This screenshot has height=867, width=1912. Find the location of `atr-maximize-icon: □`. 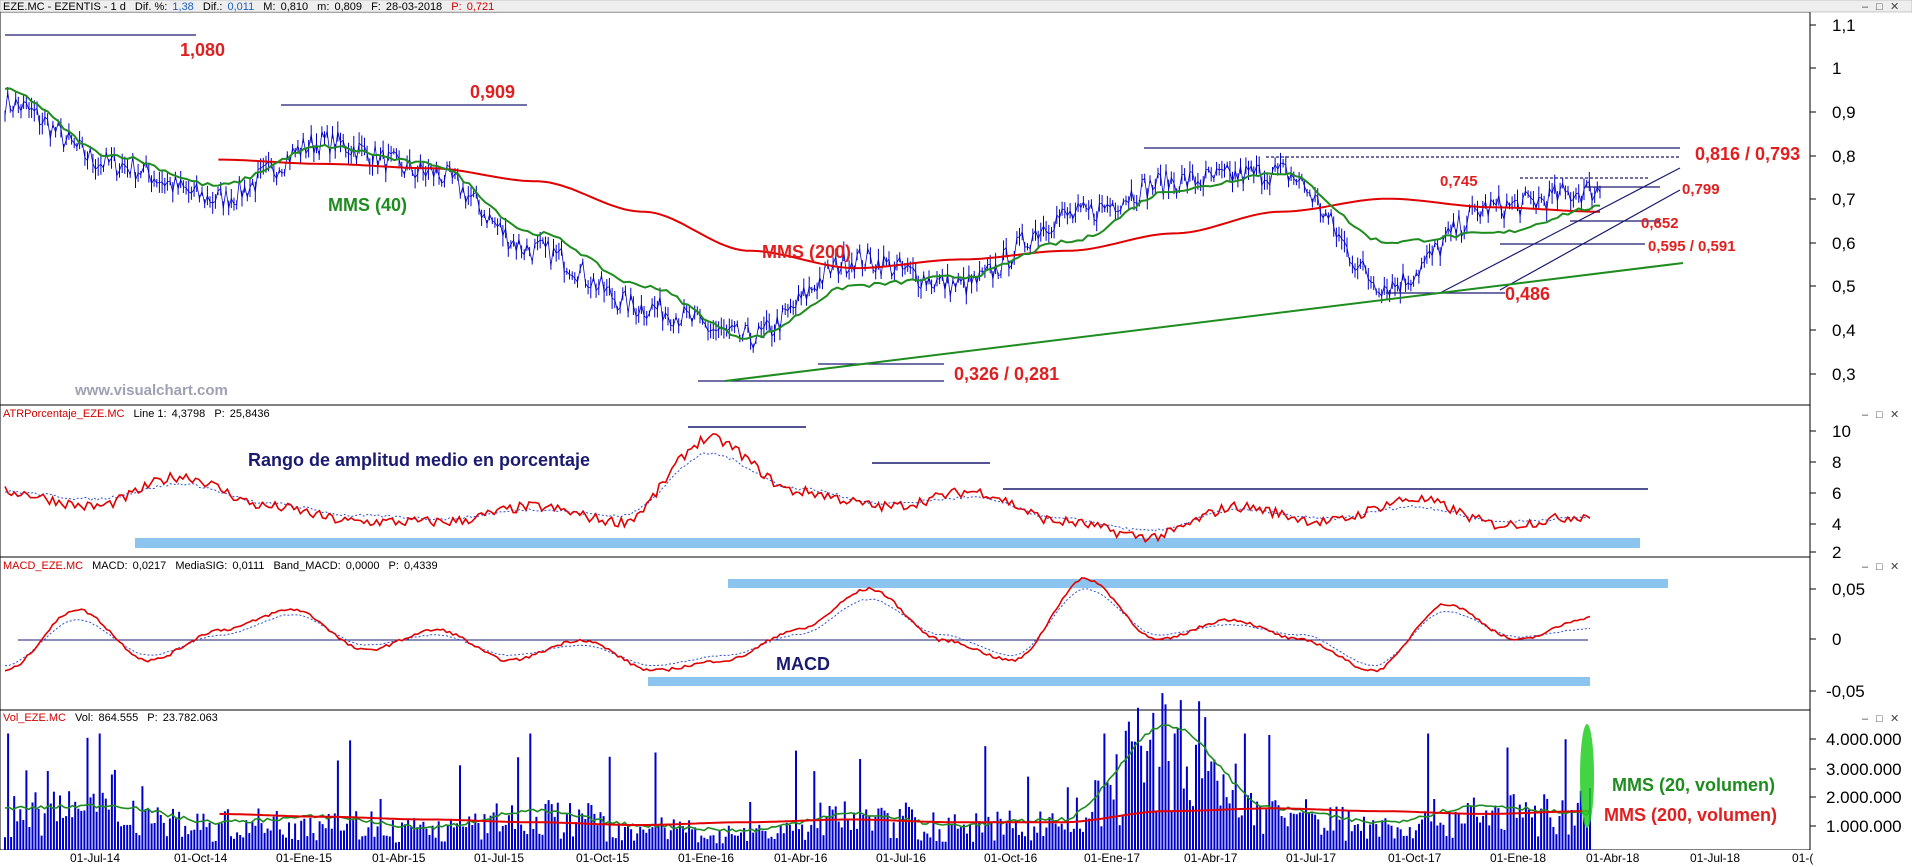

atr-maximize-icon: □ is located at coordinates (1879, 415).